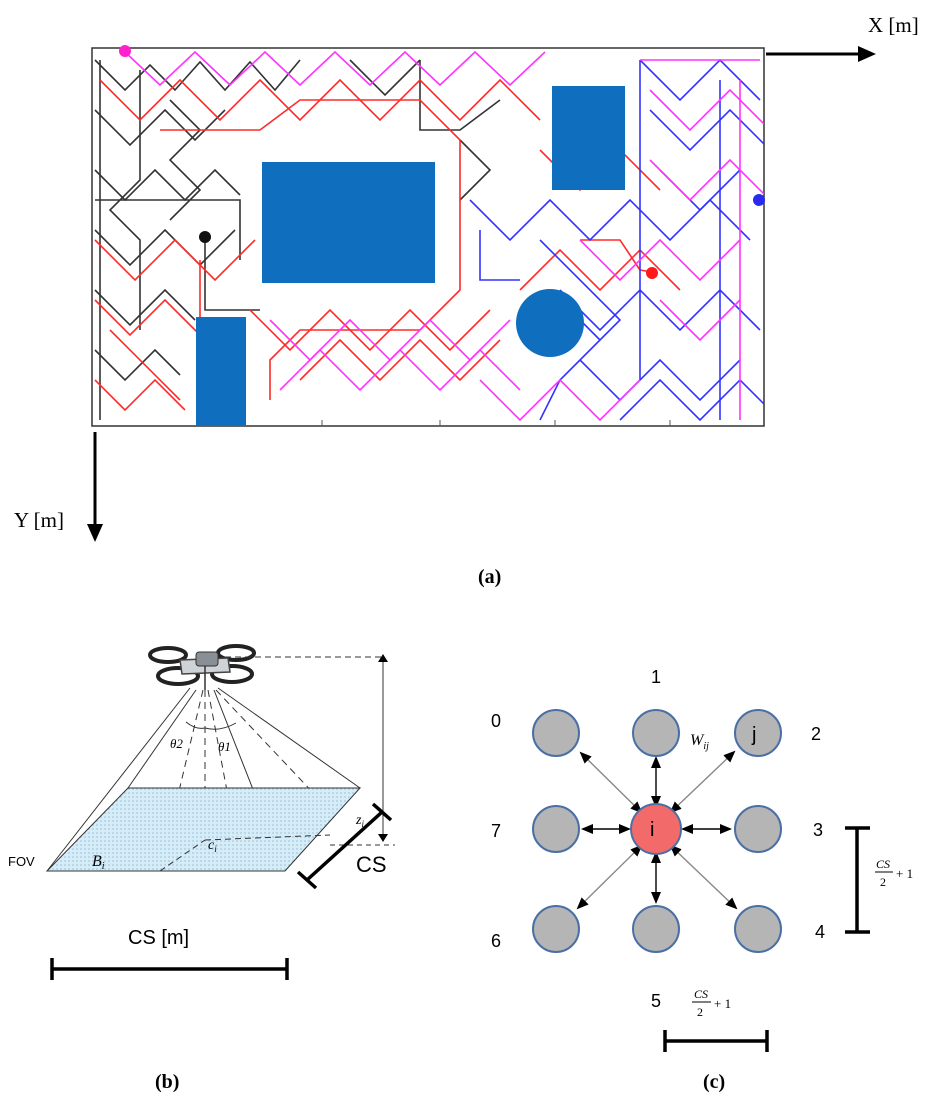  I want to click on vert-fraction-plus: + 1, so click(904, 873).